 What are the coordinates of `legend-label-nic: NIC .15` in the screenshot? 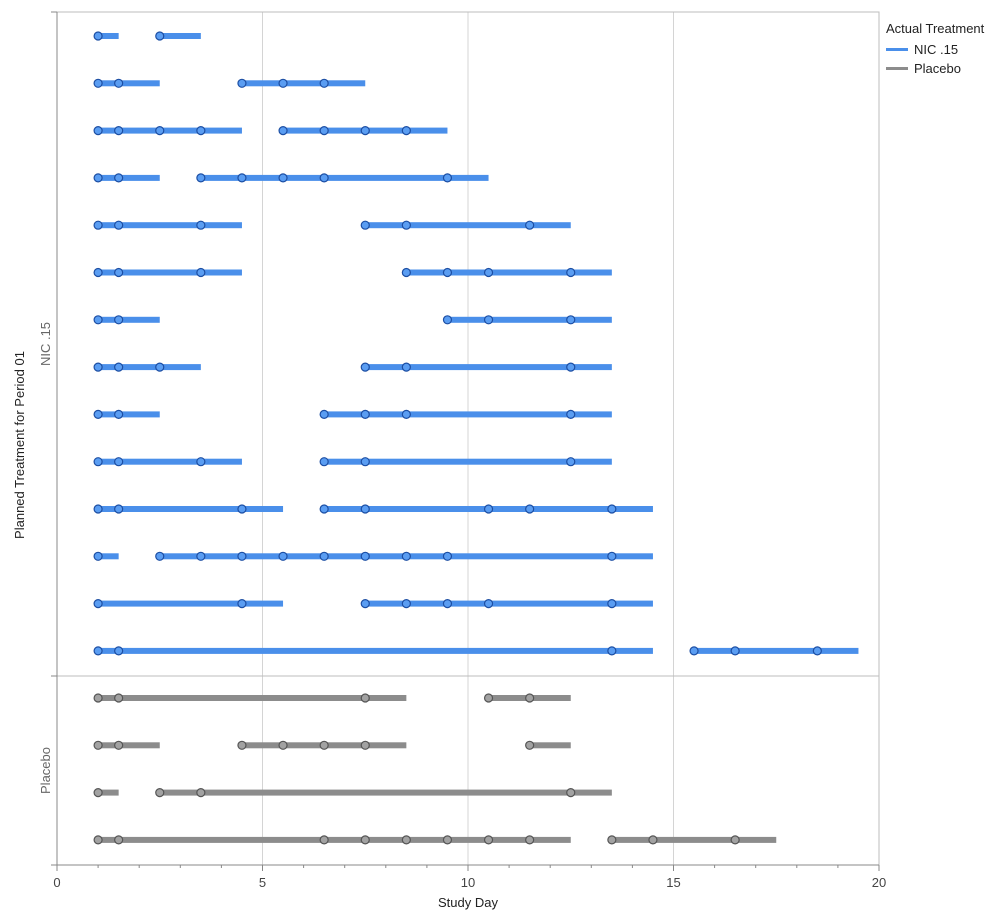 It's located at (936, 49).